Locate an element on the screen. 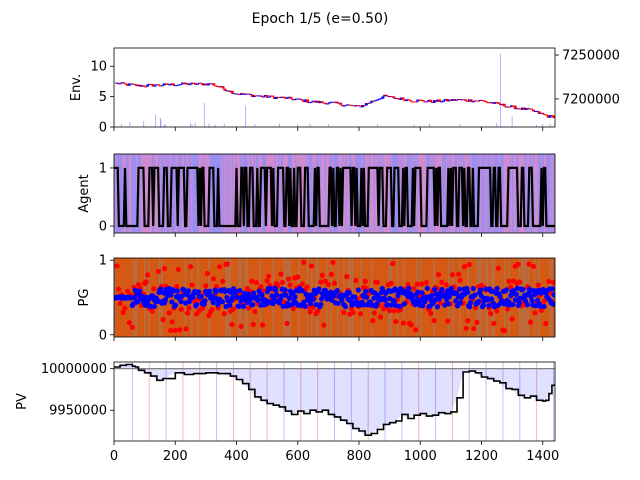  y-axis-label: Agent is located at coordinates (84, 193).